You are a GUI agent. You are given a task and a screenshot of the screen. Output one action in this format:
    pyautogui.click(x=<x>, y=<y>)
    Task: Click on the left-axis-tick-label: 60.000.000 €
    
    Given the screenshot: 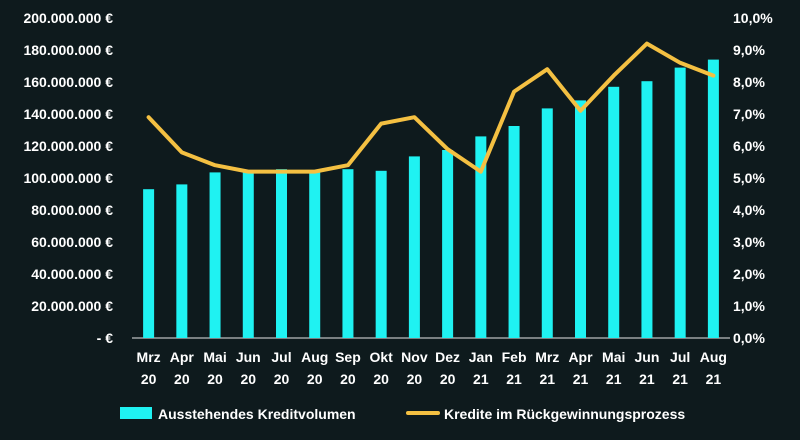 What is the action you would take?
    pyautogui.click(x=72, y=242)
    